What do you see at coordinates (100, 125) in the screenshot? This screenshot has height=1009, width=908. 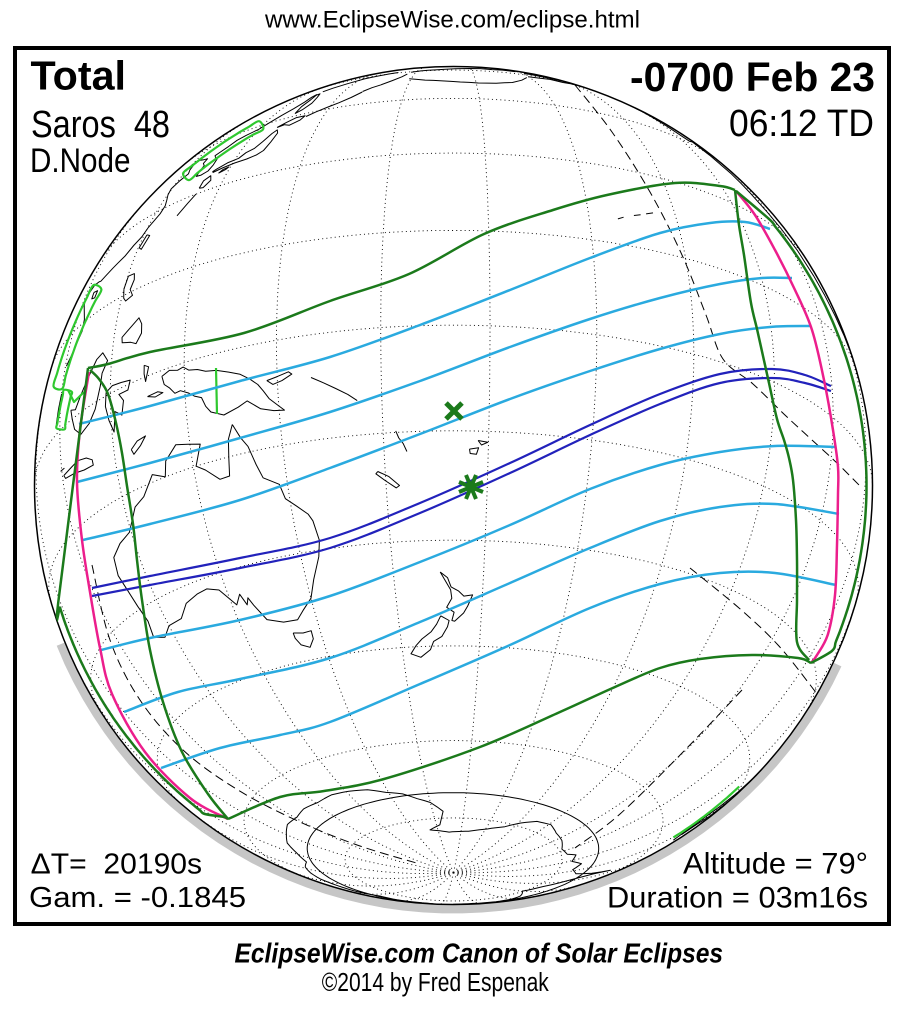 I see `svg-text: Saros 48` at bounding box center [100, 125].